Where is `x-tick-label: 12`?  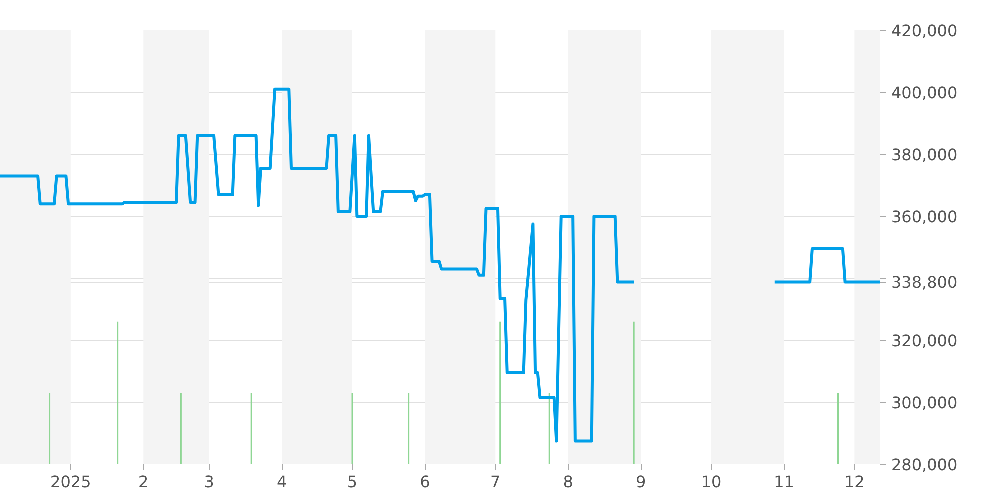 x-tick-label: 12 is located at coordinates (854, 482).